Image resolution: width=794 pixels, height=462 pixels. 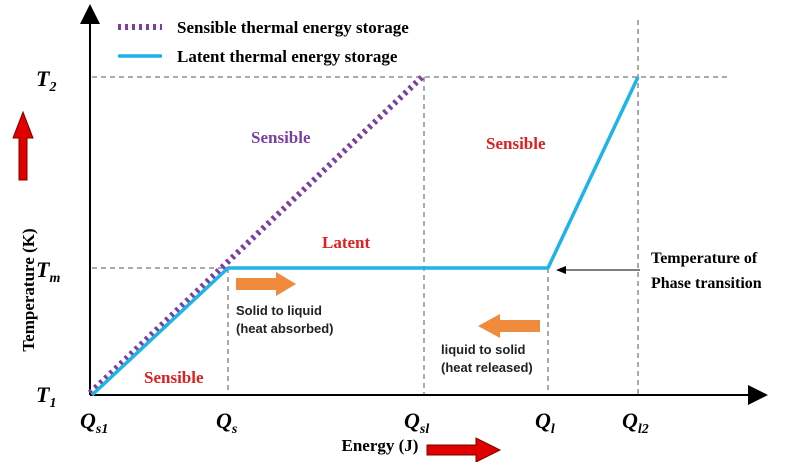 What do you see at coordinates (287, 56) in the screenshot?
I see `legend-latent-label: Latent thermal energy storage` at bounding box center [287, 56].